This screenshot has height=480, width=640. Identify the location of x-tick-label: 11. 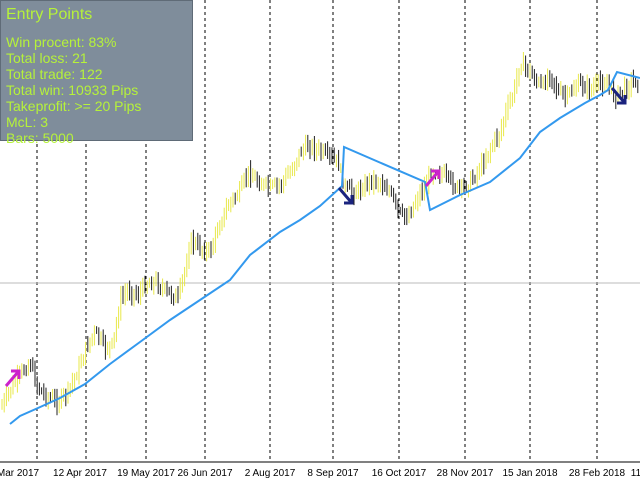
(635, 473).